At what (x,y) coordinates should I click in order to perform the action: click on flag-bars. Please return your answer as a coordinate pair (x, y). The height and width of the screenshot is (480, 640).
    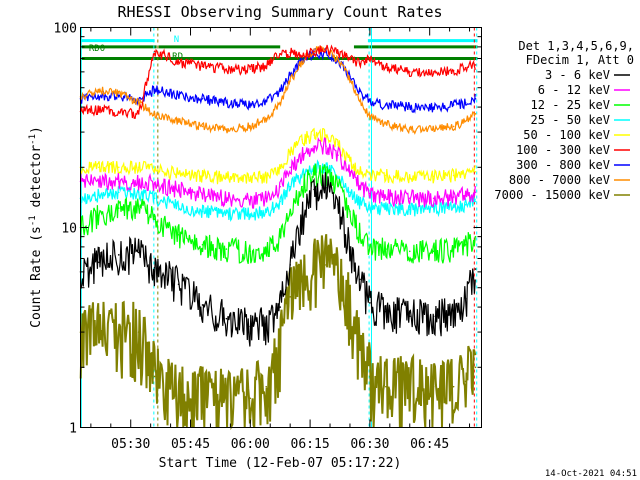
    Looking at the image, I should click on (279, 49).